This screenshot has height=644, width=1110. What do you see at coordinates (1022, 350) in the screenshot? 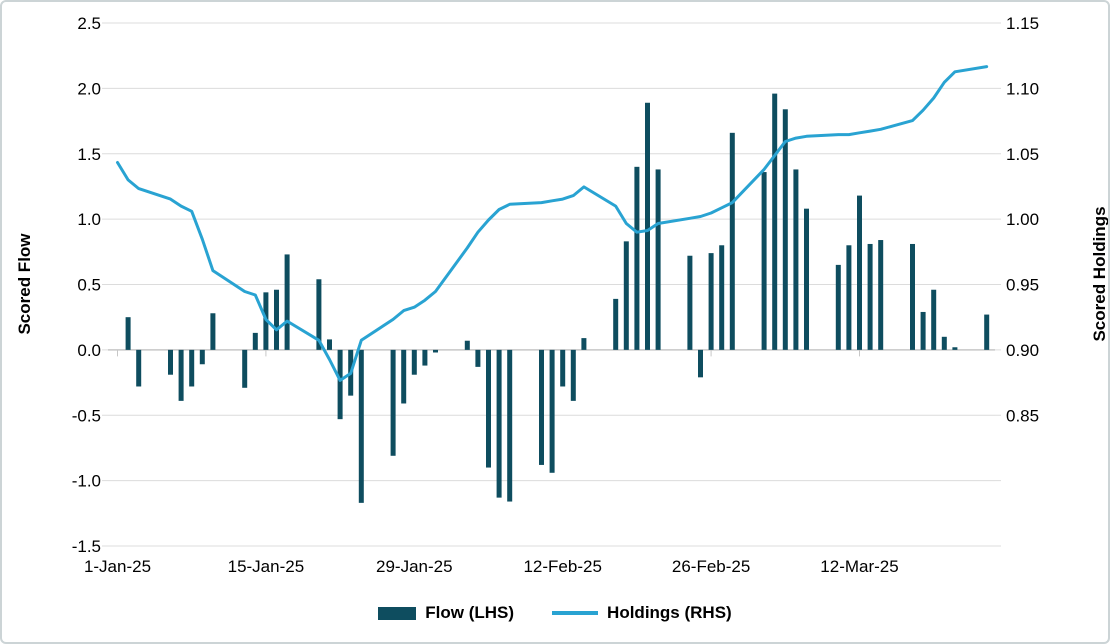
I see `right-axis-tick-label: 0.90` at bounding box center [1022, 350].